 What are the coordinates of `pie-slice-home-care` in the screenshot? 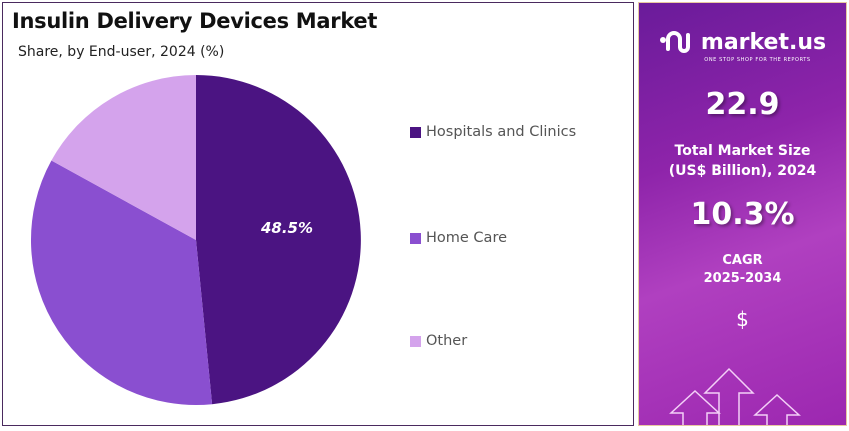 It's located at (121, 282).